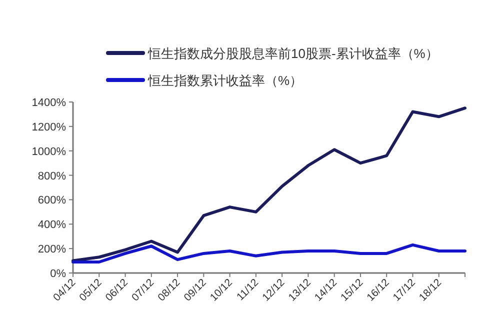 This screenshot has width=500, height=333. I want to click on y-tick-label: 200%, so click(52, 250).